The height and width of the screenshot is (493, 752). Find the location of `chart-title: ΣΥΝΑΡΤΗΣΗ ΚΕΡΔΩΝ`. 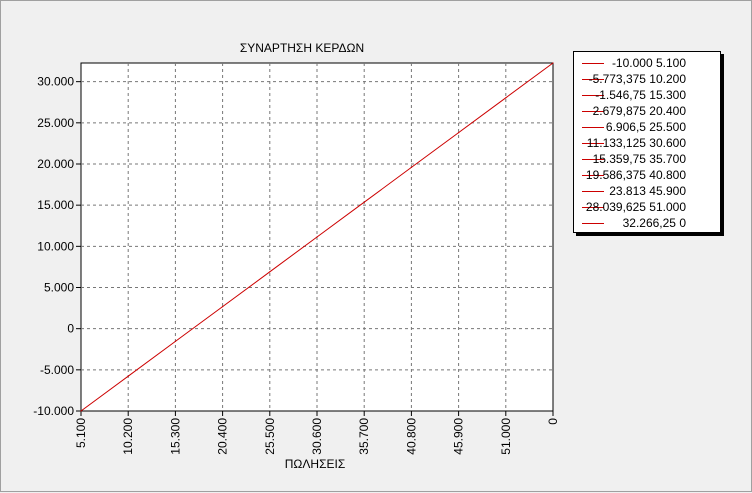

chart-title: ΣΥΝΑΡΤΗΣΗ ΚΕΡΔΩΝ is located at coordinates (302, 48).